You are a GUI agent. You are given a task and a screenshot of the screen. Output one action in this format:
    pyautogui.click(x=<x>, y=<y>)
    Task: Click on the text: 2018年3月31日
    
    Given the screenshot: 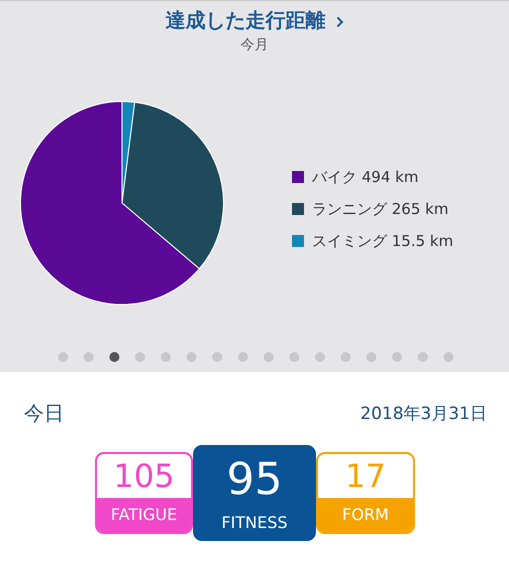 What is the action you would take?
    pyautogui.click(x=423, y=414)
    